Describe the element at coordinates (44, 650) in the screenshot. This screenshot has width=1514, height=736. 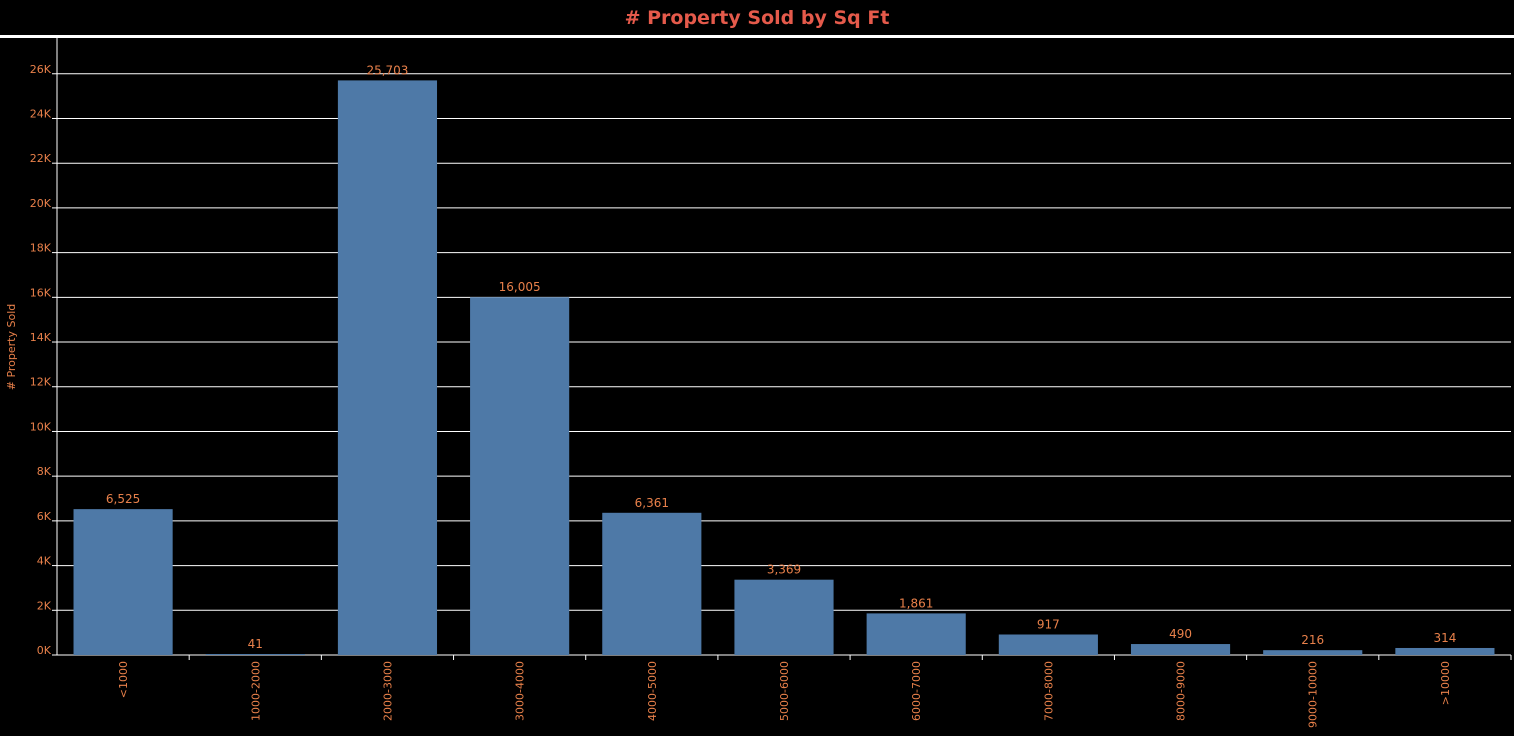
I see `y-tick-label: 0K` at that location.